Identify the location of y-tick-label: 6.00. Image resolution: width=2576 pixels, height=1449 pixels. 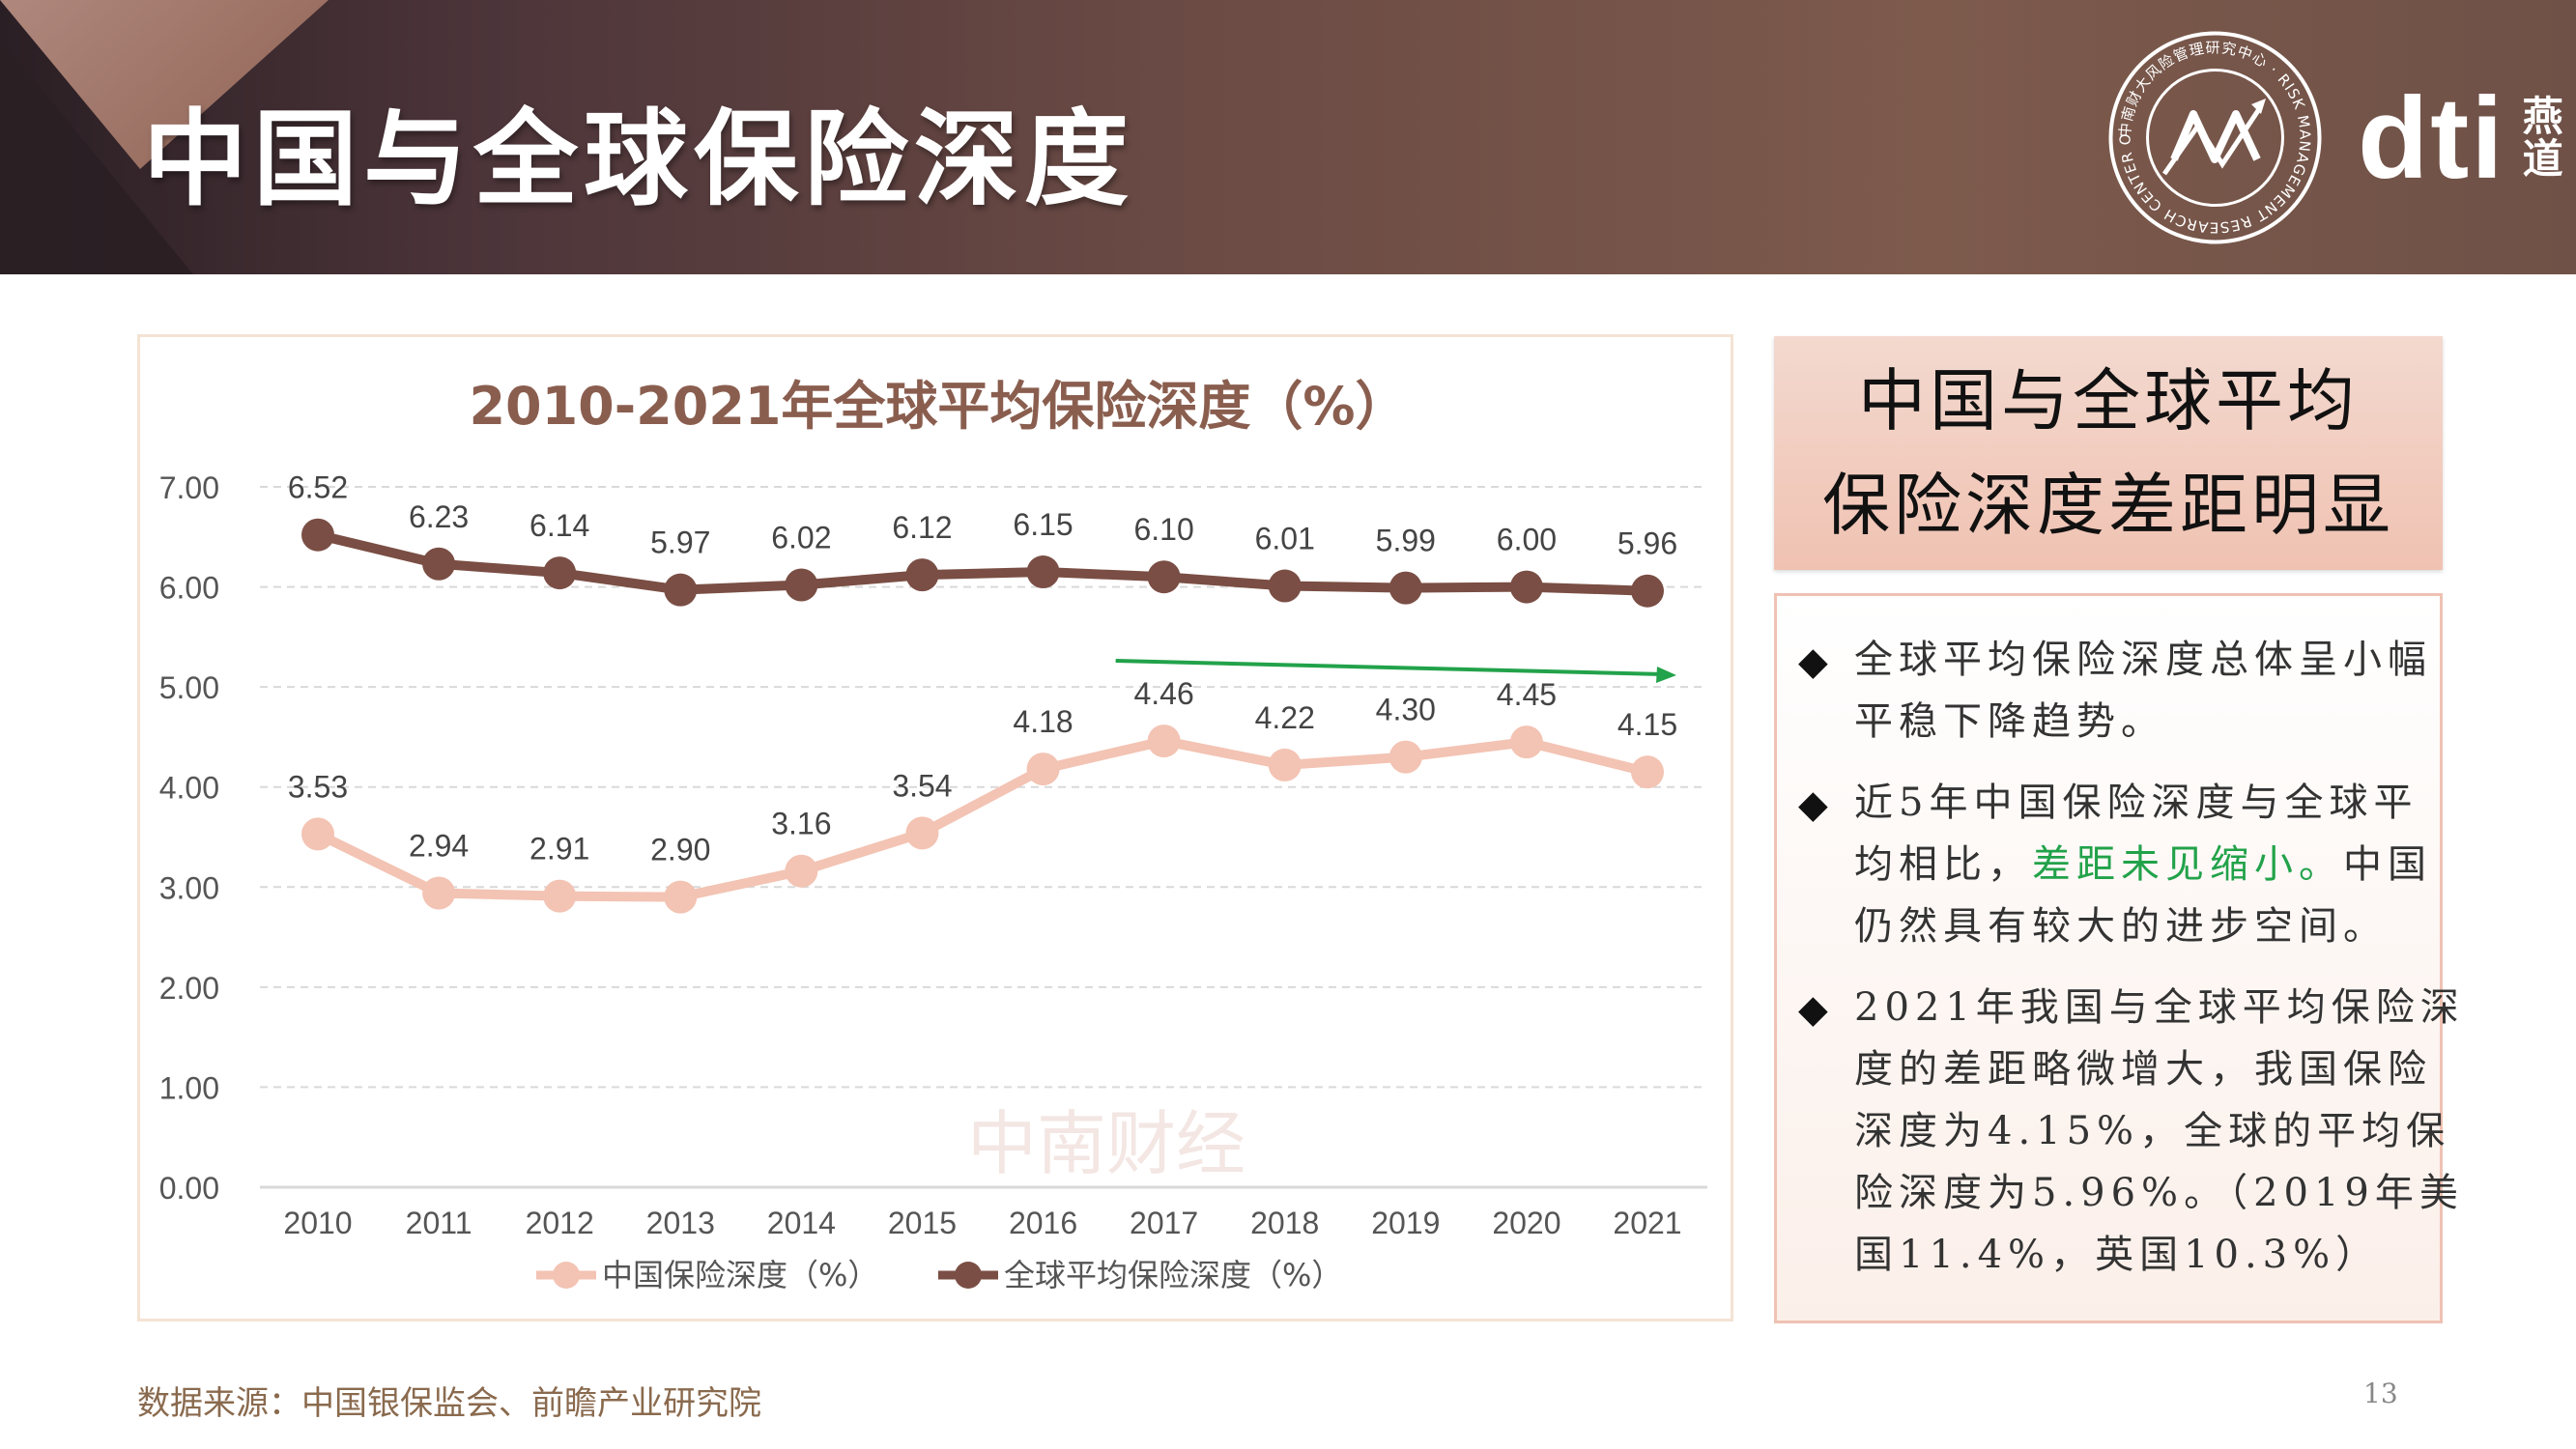
(189, 588).